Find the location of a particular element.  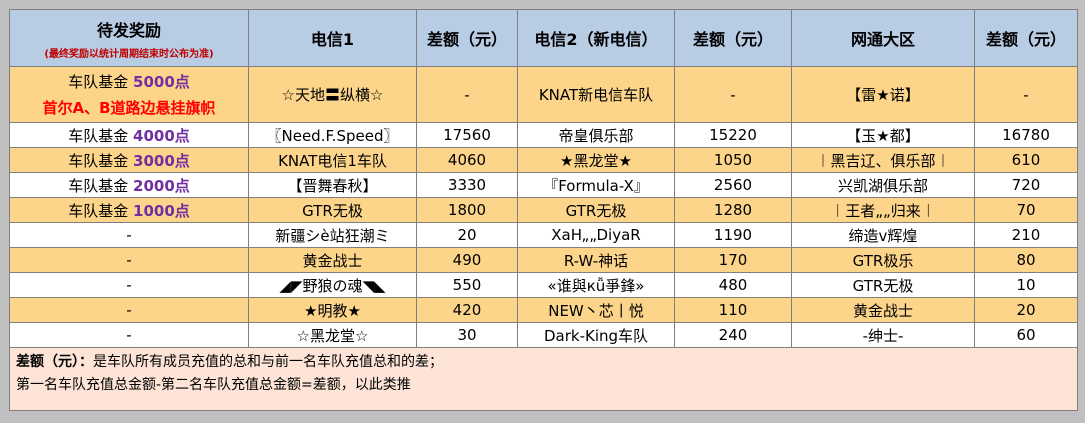

telecom2-team: 帝皇俱乐部 is located at coordinates (596, 135).